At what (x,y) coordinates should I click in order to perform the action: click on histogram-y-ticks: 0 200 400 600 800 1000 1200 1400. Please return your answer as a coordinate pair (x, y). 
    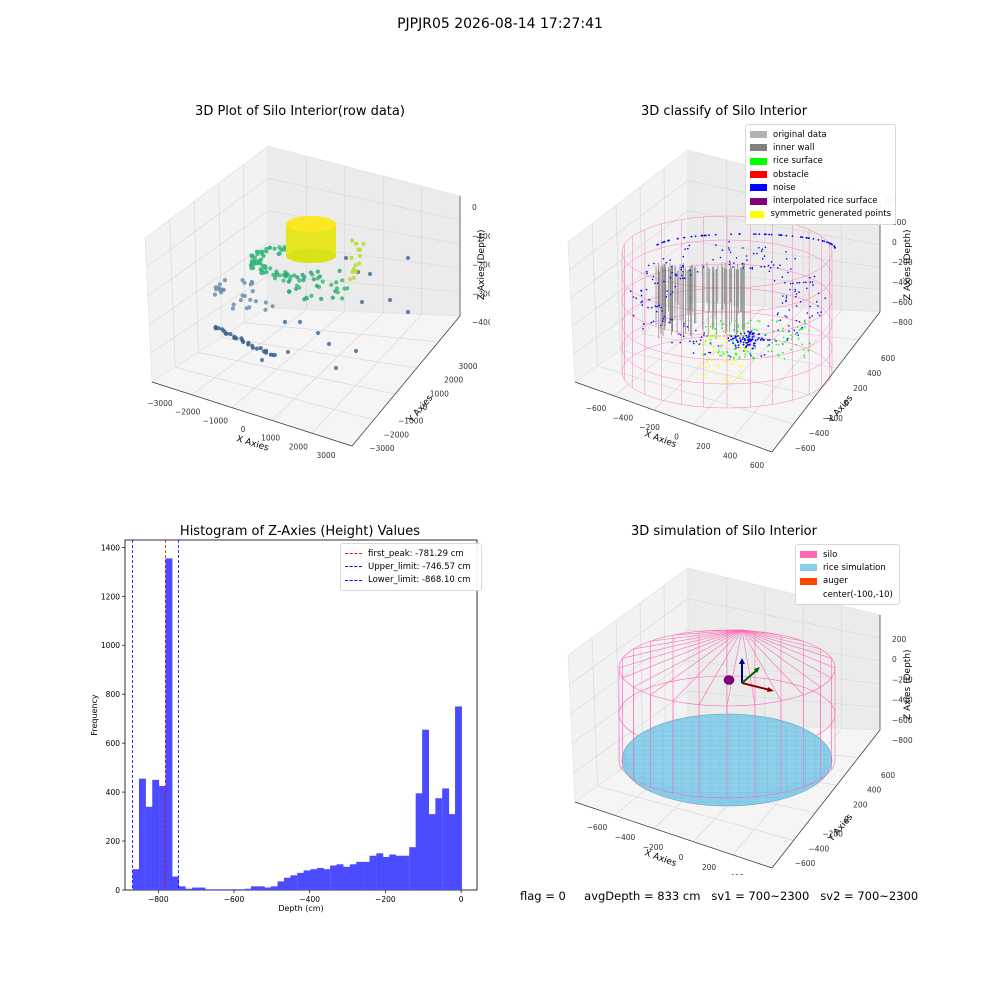
    Looking at the image, I should click on (113, 719).